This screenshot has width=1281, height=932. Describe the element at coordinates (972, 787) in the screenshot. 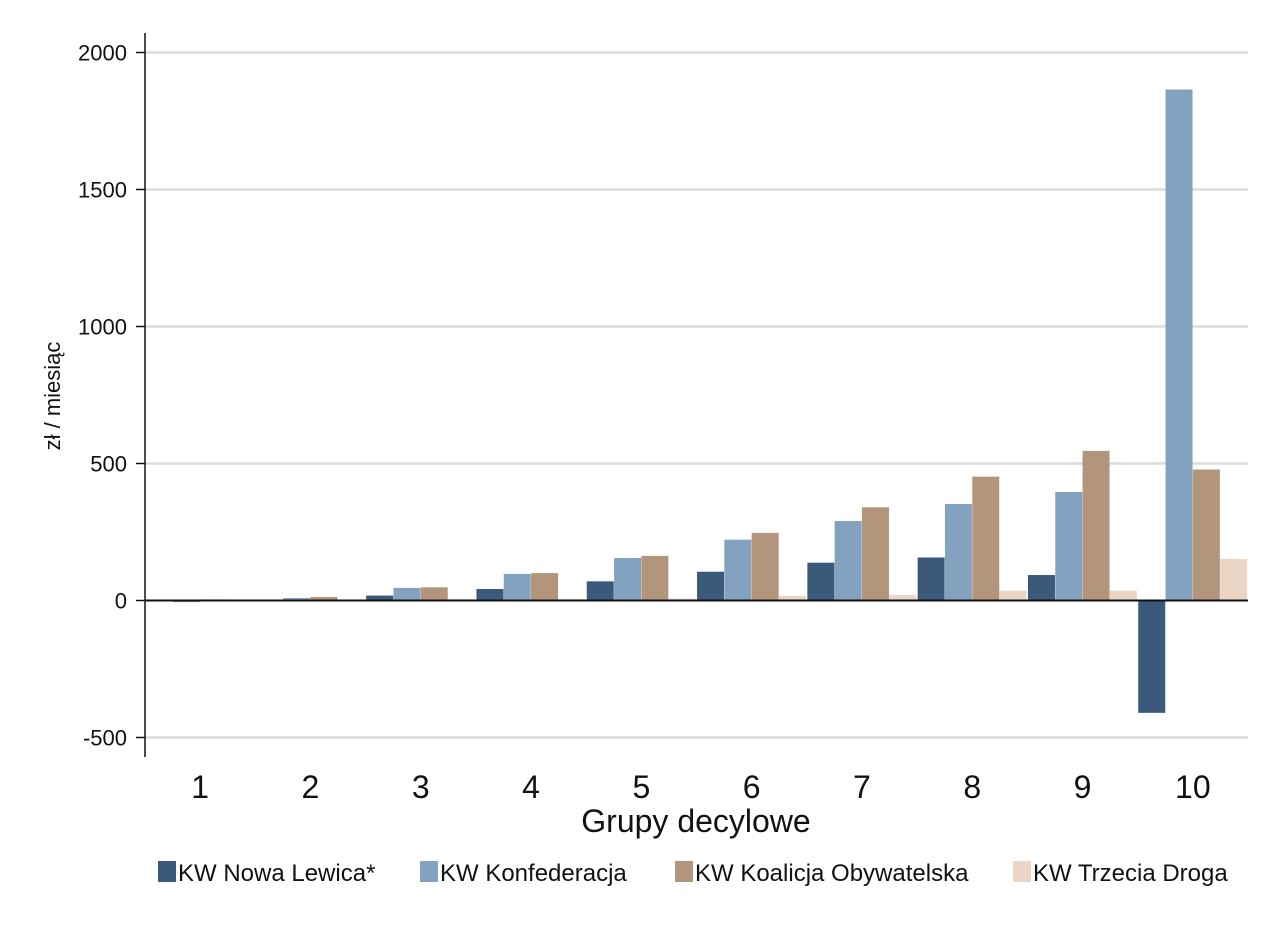

I see `x-tick-label: 8` at that location.